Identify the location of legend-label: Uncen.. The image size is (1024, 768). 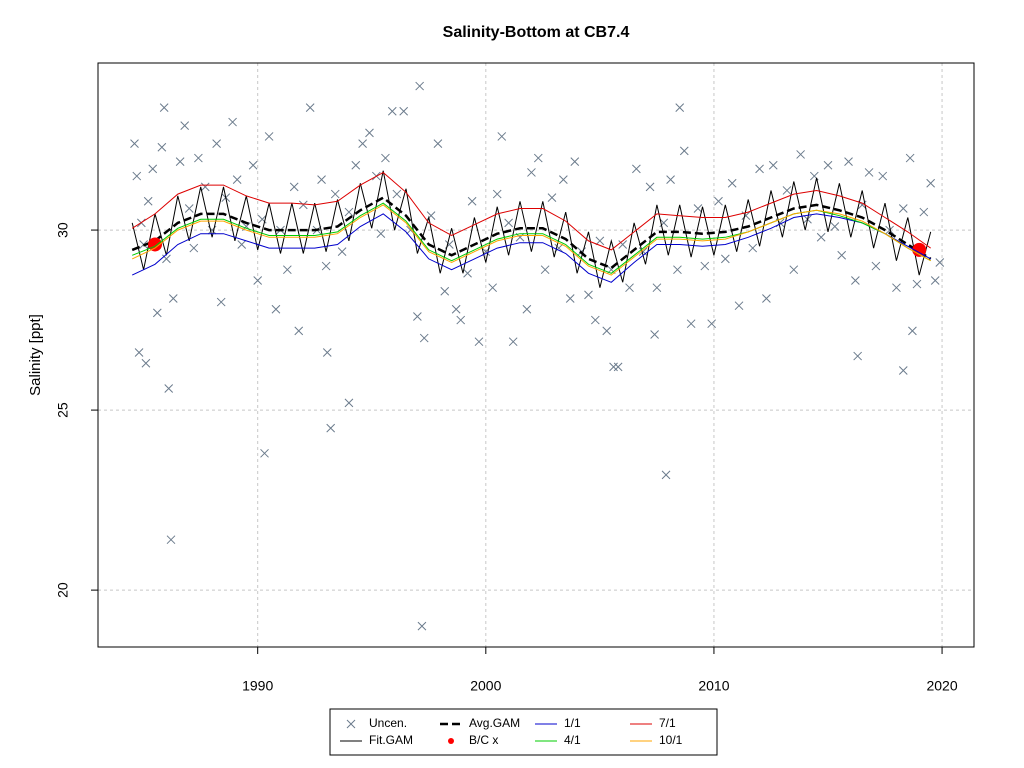
(388, 723).